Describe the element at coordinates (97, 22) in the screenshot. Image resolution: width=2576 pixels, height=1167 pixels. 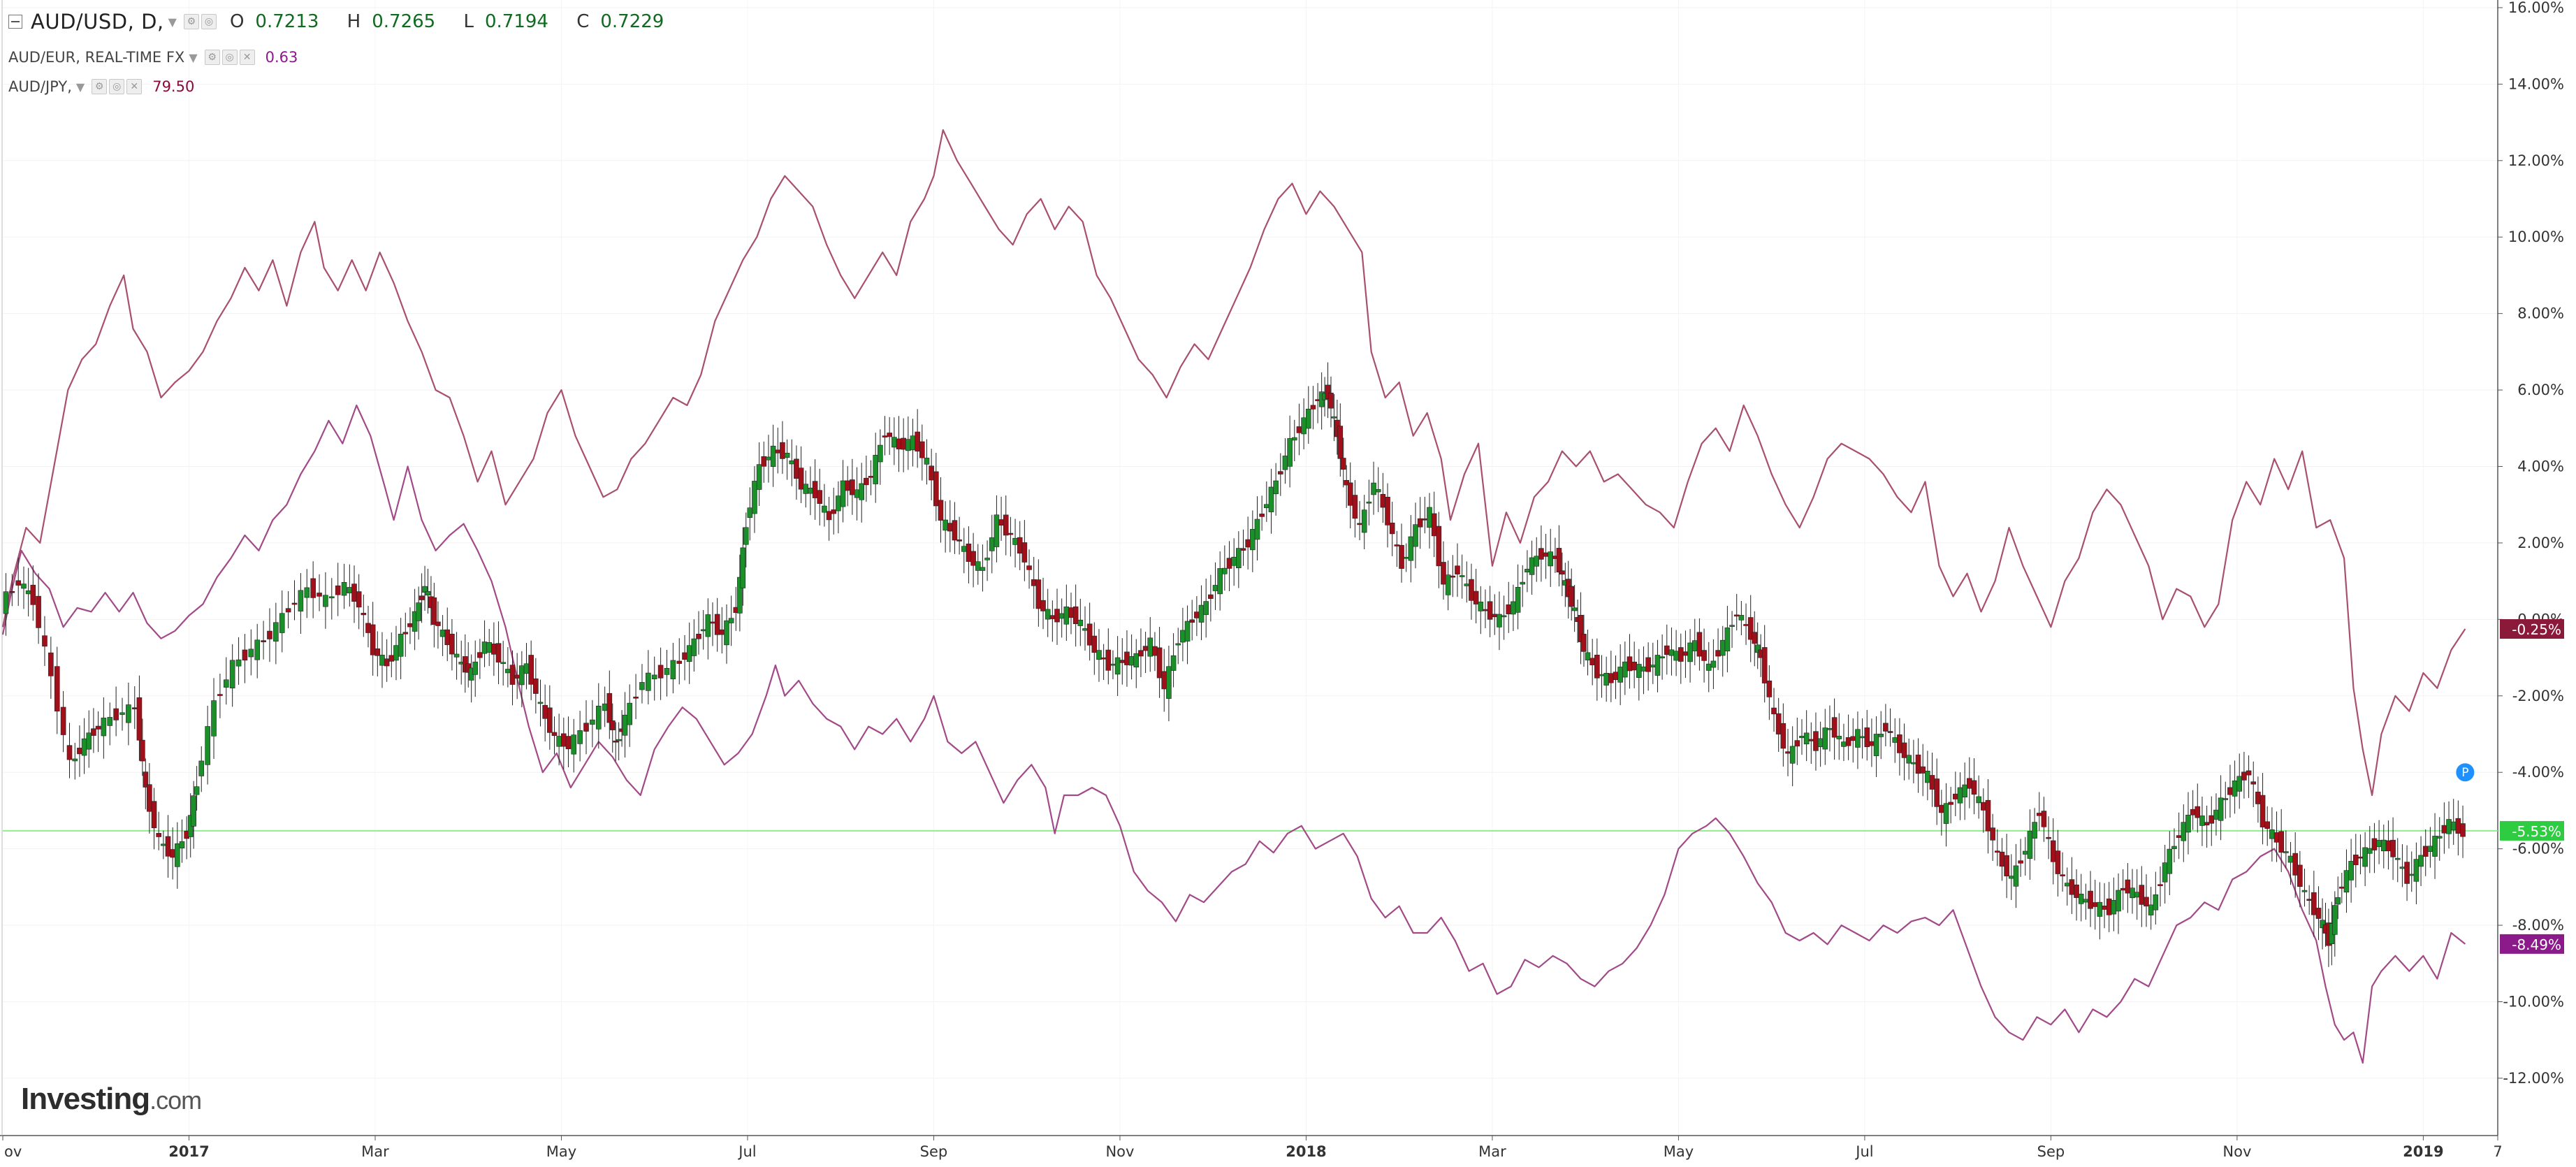
I see `main-symbol-label: AUD/USD, D,` at that location.